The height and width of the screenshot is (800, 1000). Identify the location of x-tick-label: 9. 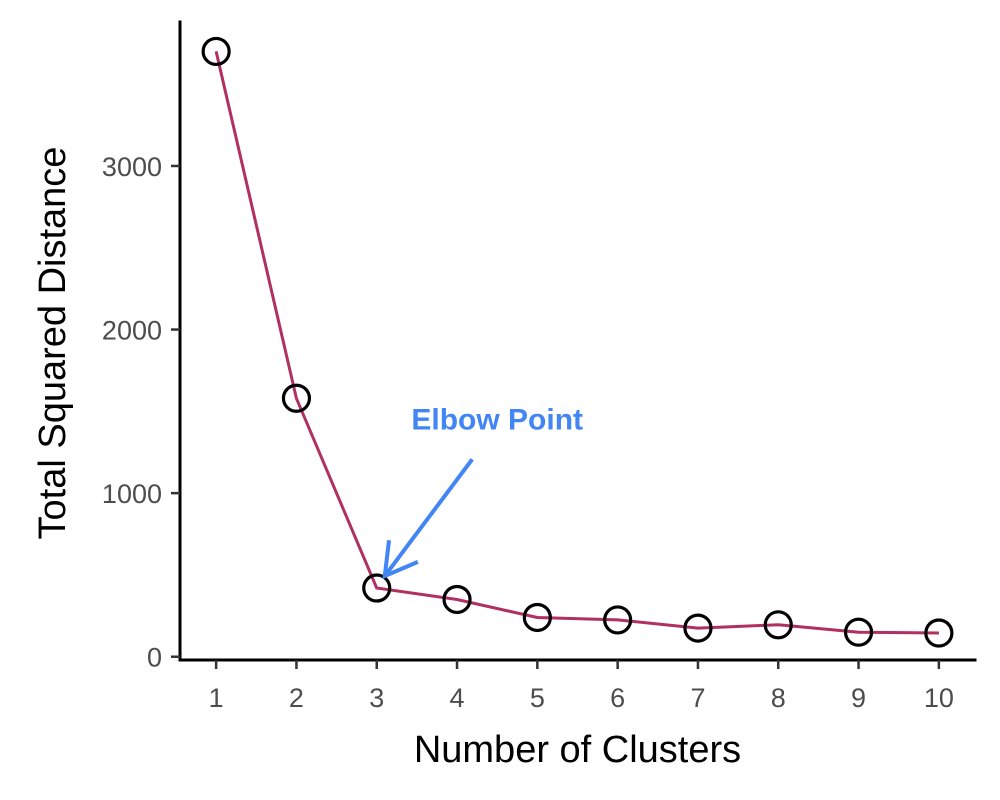
(858, 698).